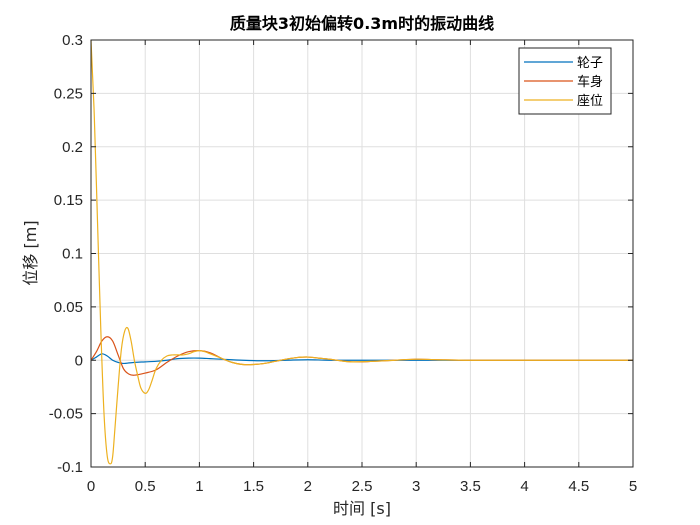 The width and height of the screenshot is (700, 525). Describe the element at coordinates (578, 486) in the screenshot. I see `x-tick-label: 4.5` at that location.